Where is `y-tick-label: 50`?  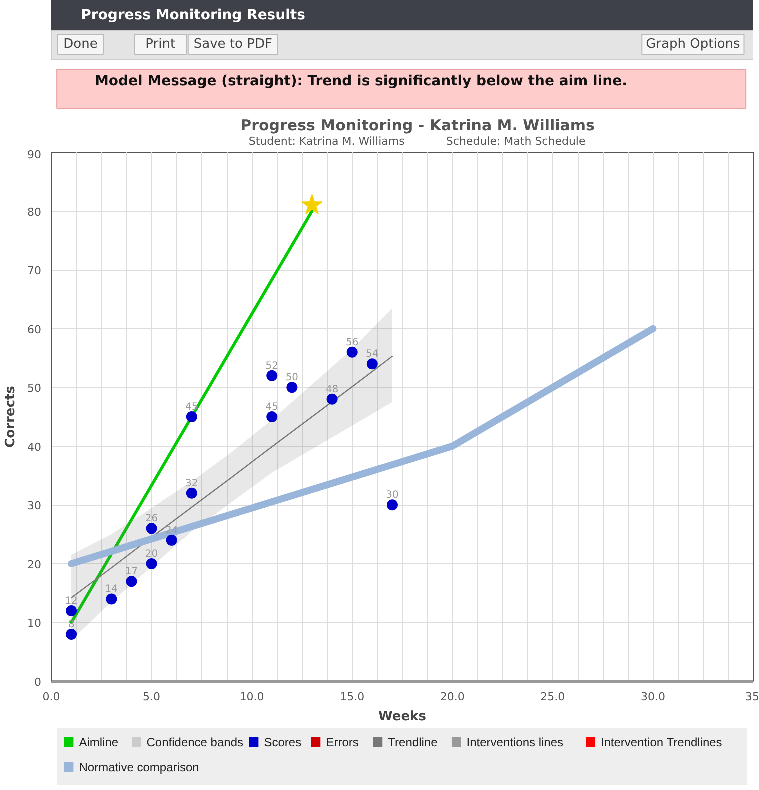 y-tick-label: 50 is located at coordinates (35, 389).